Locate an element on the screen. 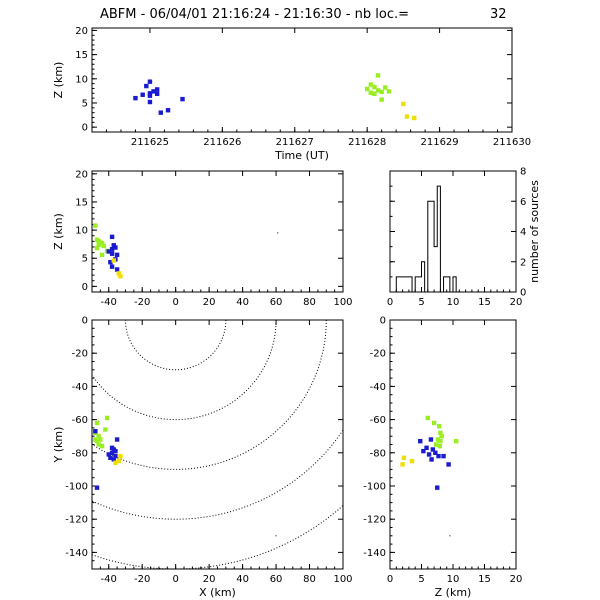 This screenshot has width=600, height=600. time-height-axes-frame is located at coordinates (302, 80).